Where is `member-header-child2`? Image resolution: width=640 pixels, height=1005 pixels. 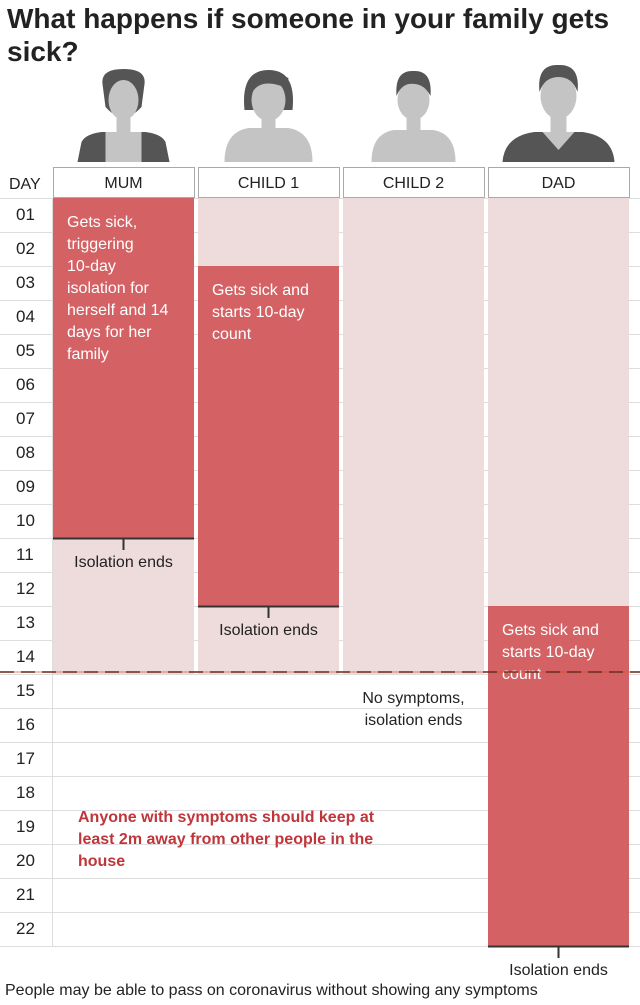
member-header-child2 is located at coordinates (414, 182).